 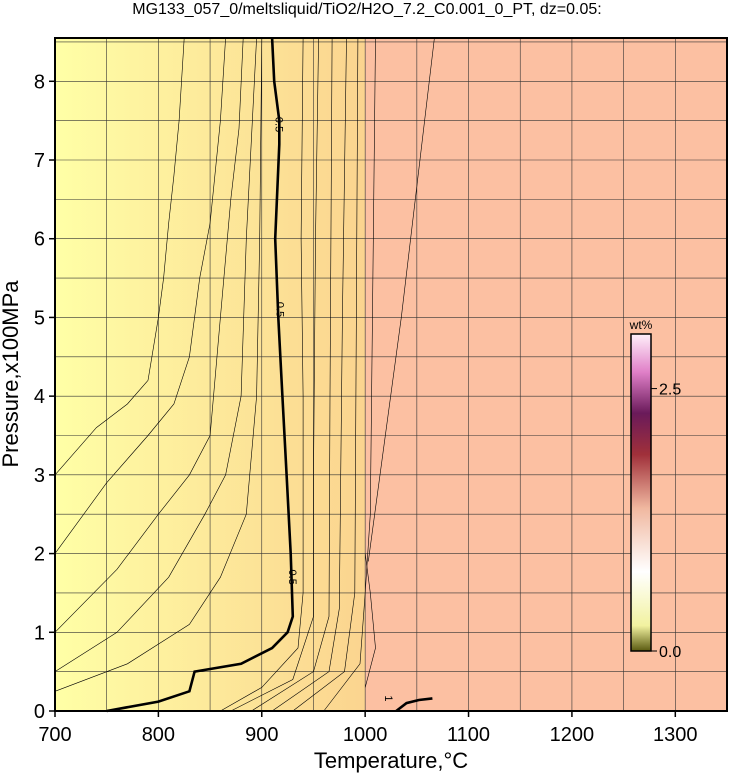 What do you see at coordinates (39, 397) in the screenshot?
I see `y-tick-label: 4` at bounding box center [39, 397].